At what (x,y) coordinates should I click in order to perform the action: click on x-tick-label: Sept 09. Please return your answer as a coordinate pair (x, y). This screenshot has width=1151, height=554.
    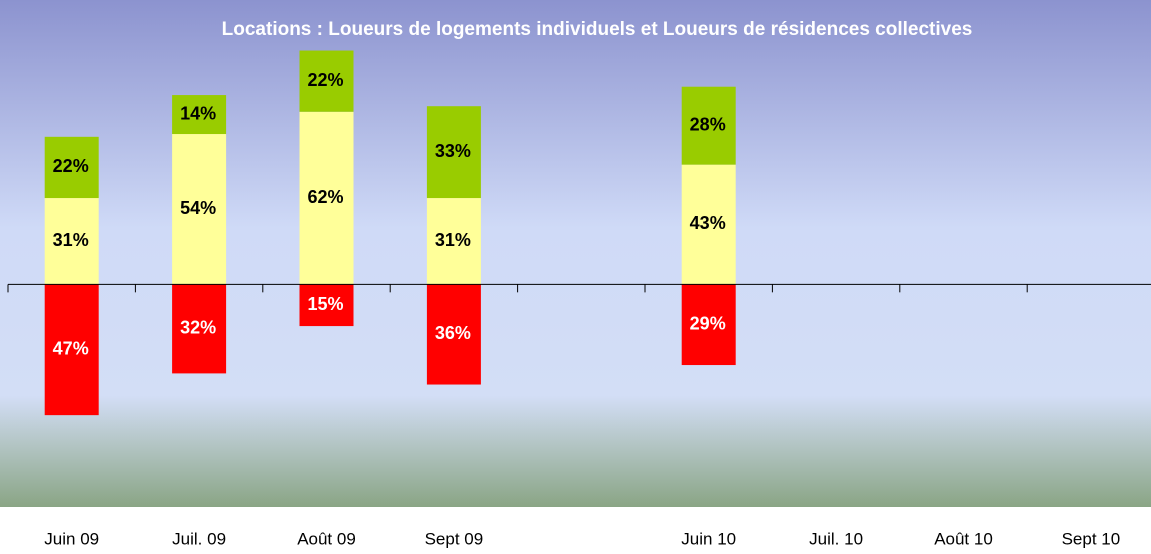
    Looking at the image, I should click on (454, 538).